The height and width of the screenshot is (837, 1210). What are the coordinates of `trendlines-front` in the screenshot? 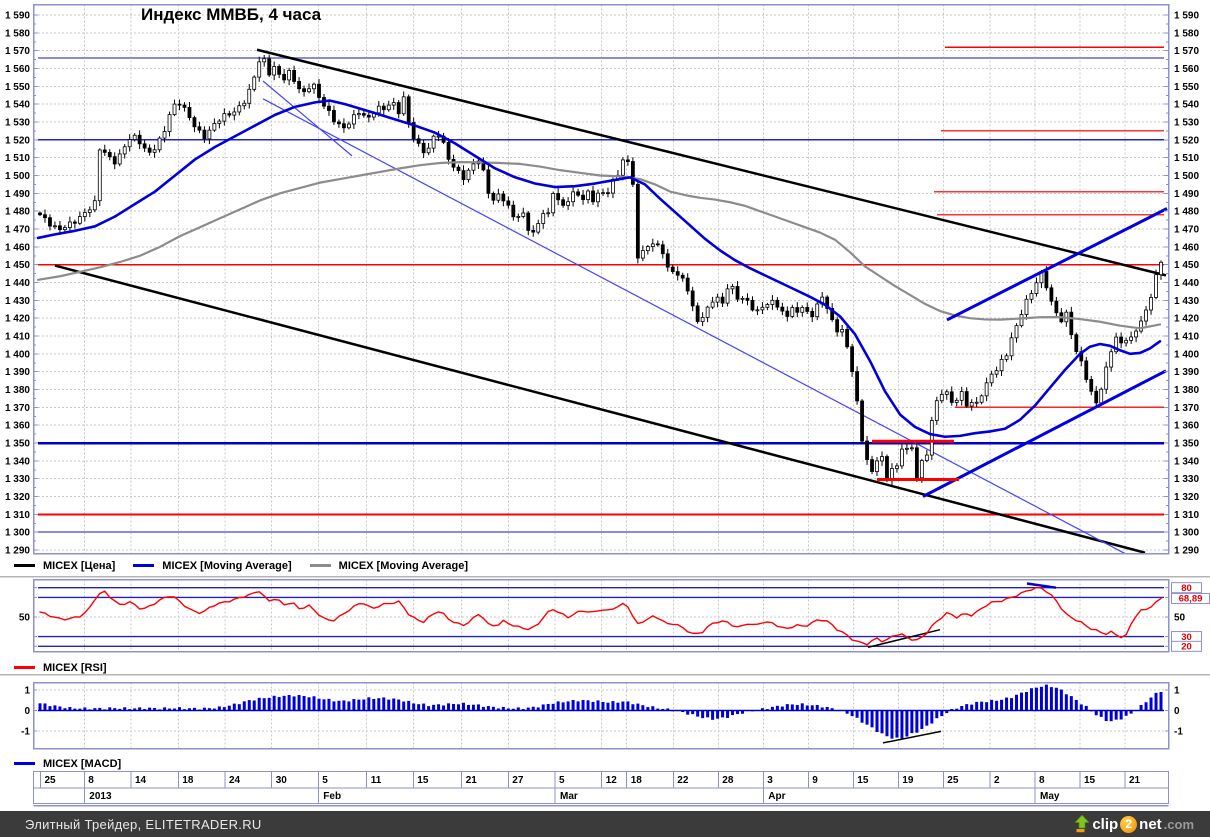 It's located at (1020, 352).